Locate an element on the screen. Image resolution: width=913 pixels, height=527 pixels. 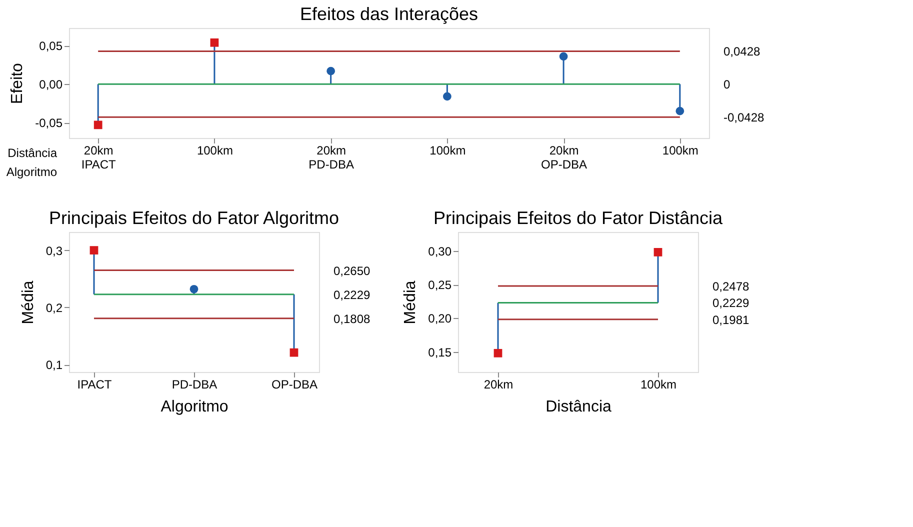
y2-tick-label: 0,1808 is located at coordinates (352, 319).